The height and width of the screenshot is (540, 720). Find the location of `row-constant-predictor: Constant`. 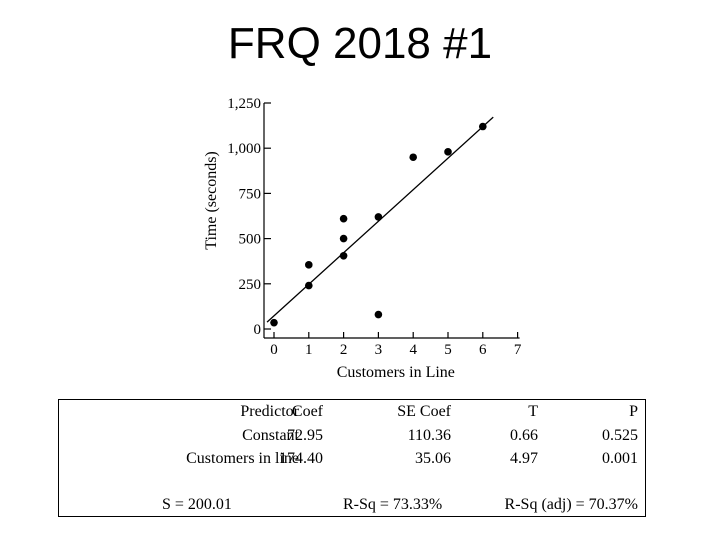

row-constant-predictor: Constant is located at coordinates (270, 435).